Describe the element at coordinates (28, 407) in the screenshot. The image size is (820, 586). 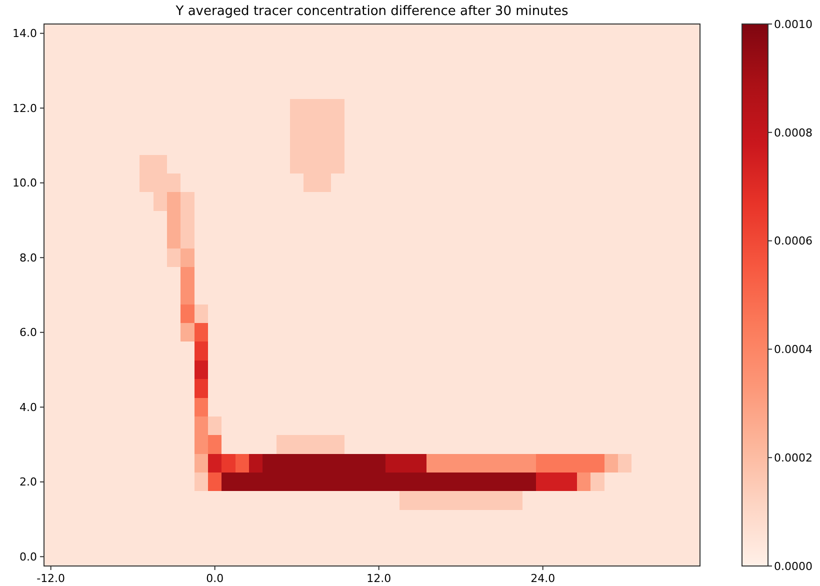
I see `y-tick-label: 4.0` at that location.